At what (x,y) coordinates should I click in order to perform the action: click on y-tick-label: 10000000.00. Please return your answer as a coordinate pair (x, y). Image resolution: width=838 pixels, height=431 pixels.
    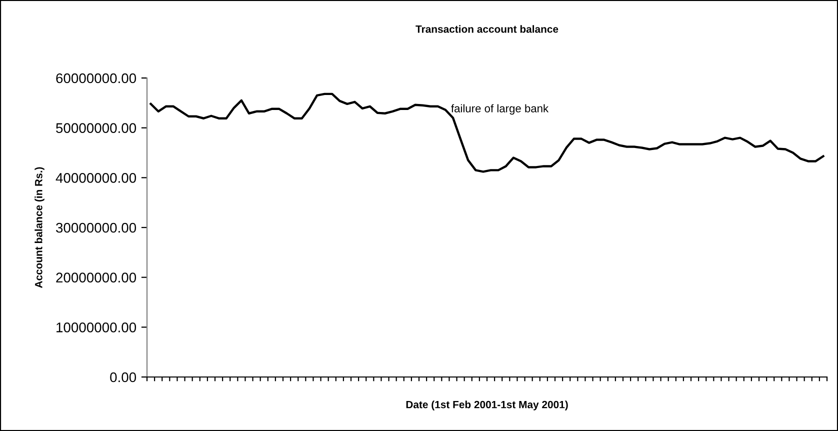
    Looking at the image, I should click on (96, 327).